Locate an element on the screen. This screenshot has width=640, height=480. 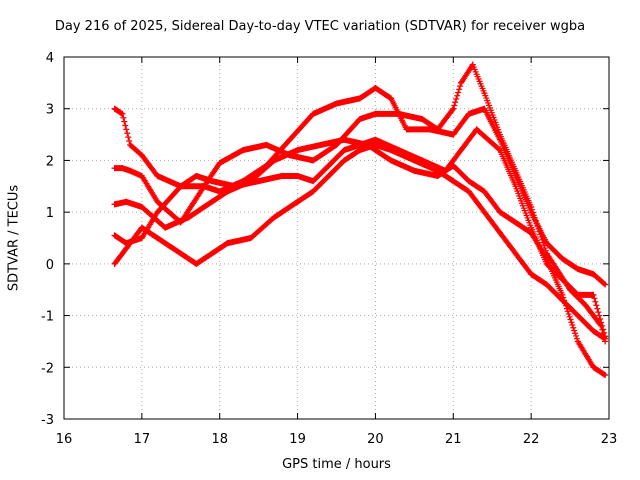
x-tick-label: 20 is located at coordinates (375, 439).